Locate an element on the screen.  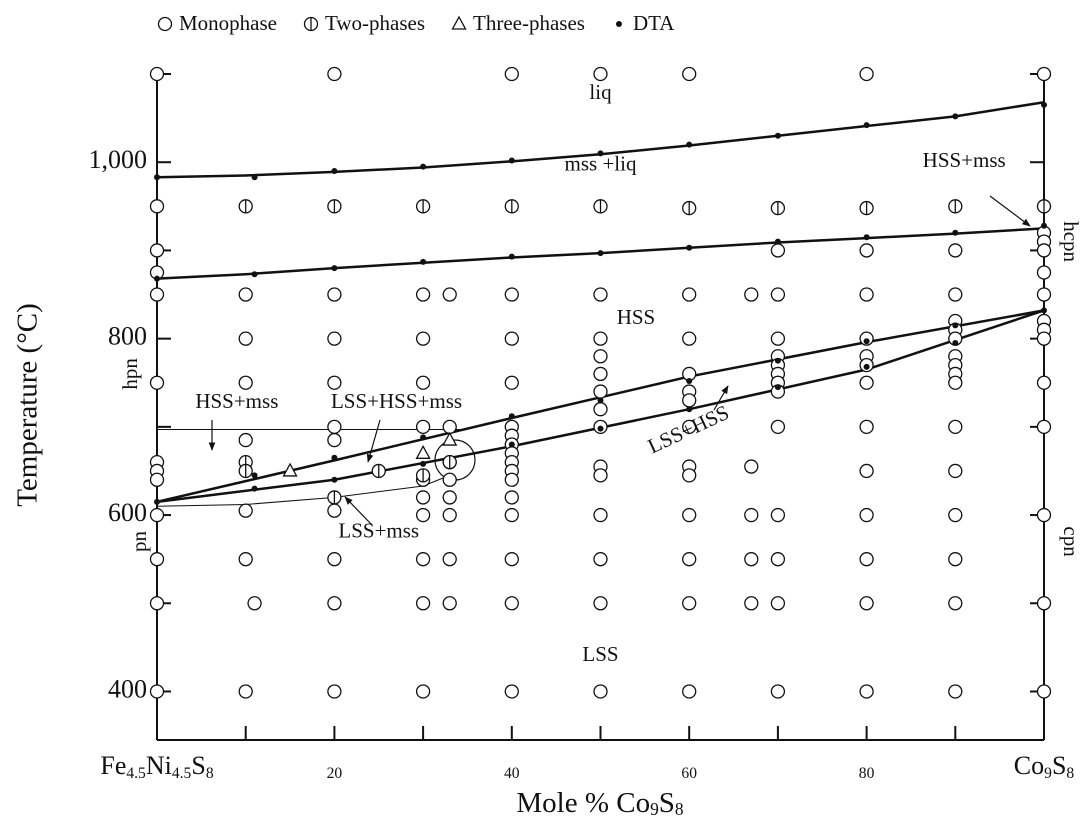
y-tick-label: 800 is located at coordinates (127, 336).